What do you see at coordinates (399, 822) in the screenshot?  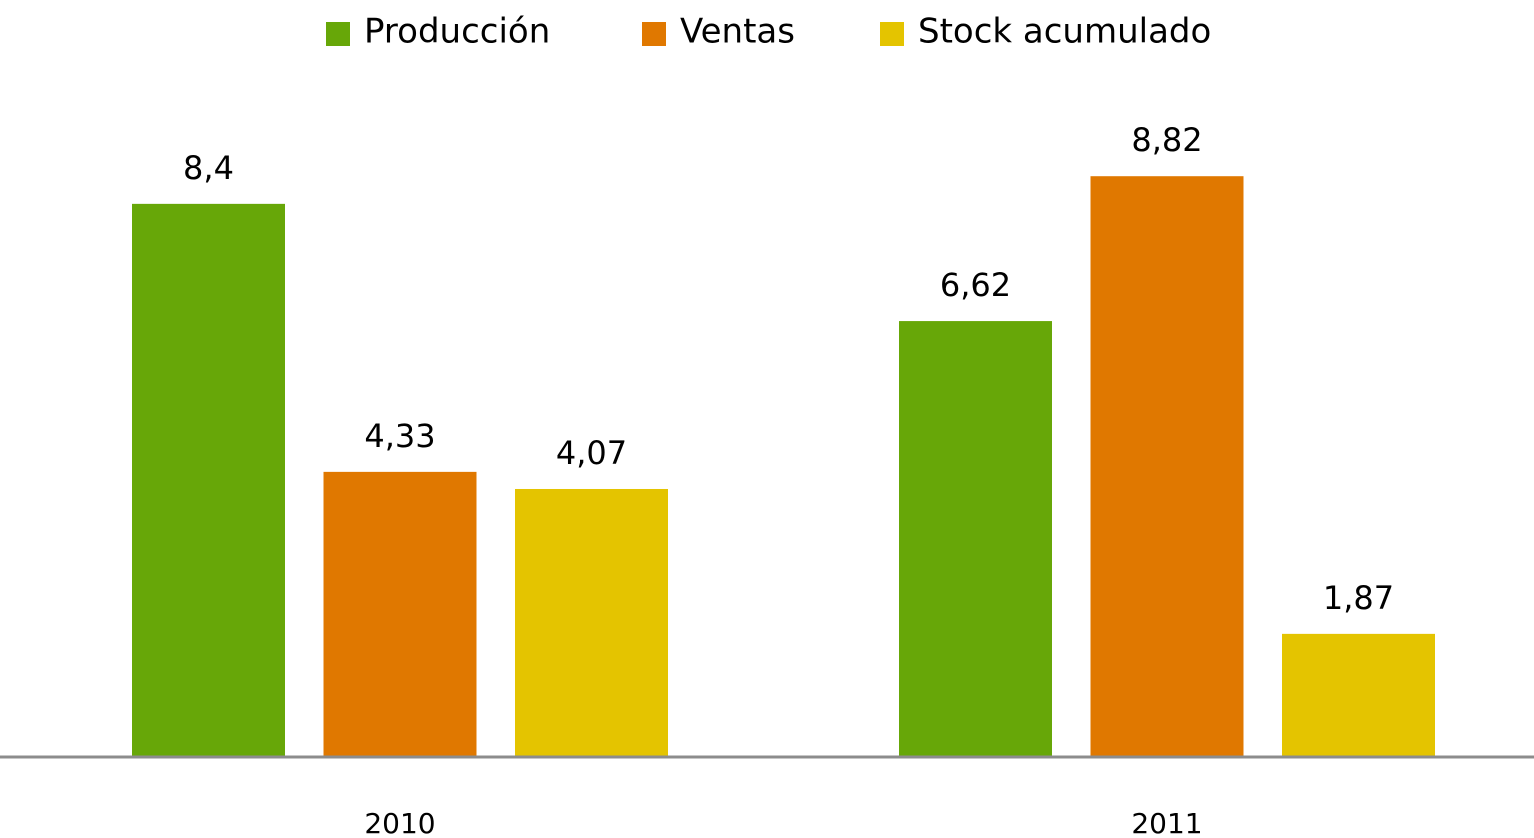 I see `x-tick-label: 2010` at bounding box center [399, 822].